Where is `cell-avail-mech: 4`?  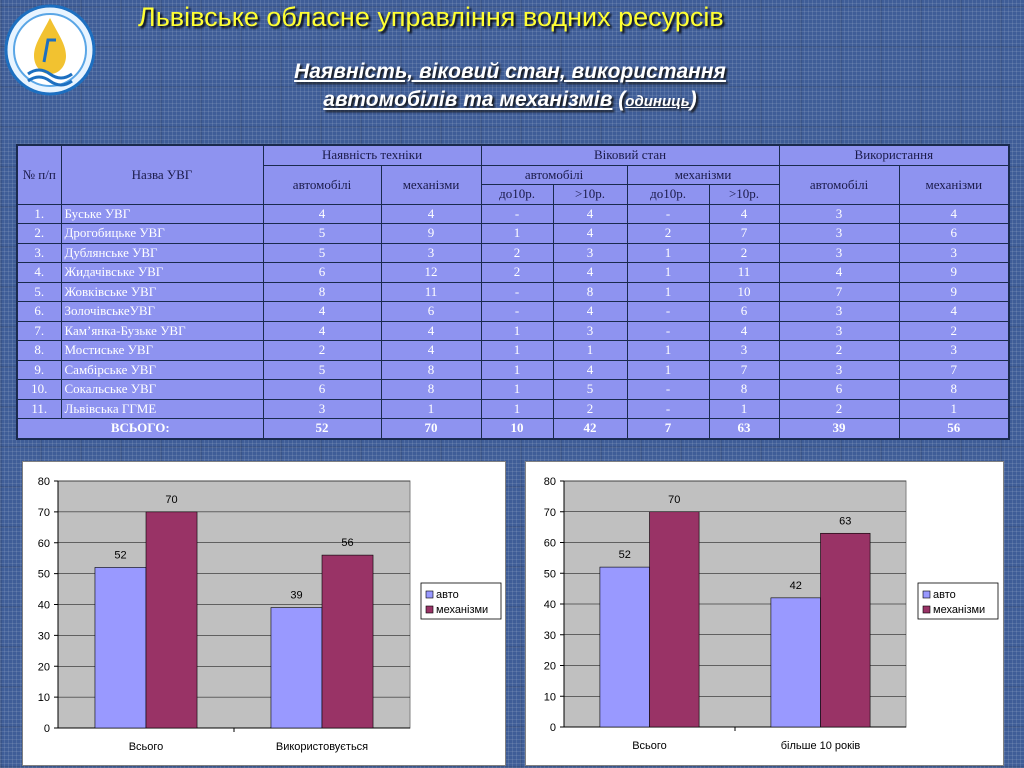
cell-avail-mech: 4 is located at coordinates (431, 213).